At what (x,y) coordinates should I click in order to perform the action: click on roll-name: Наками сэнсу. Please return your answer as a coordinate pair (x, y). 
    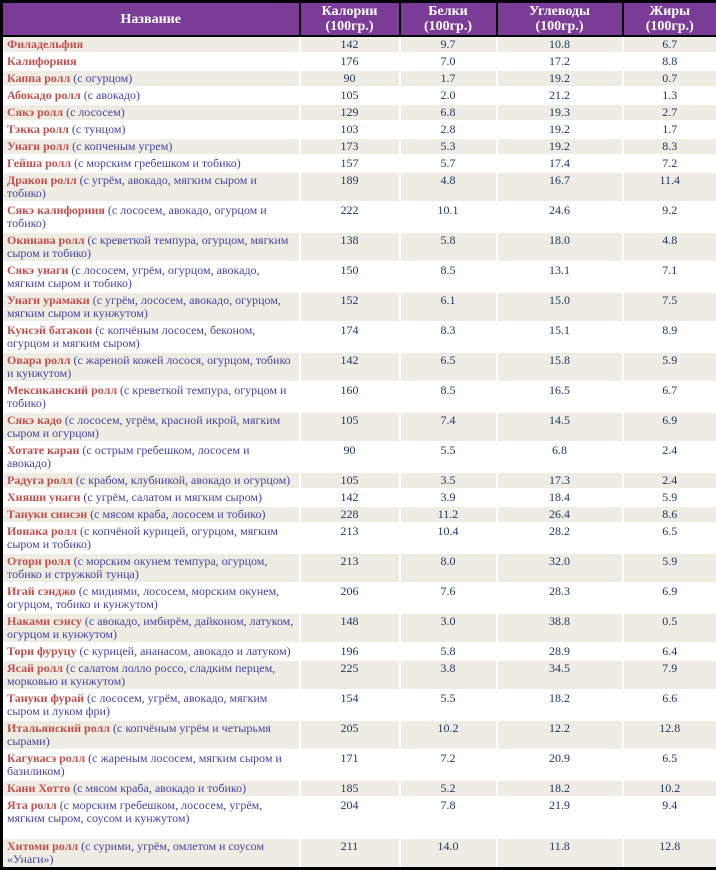
    Looking at the image, I should click on (44, 621).